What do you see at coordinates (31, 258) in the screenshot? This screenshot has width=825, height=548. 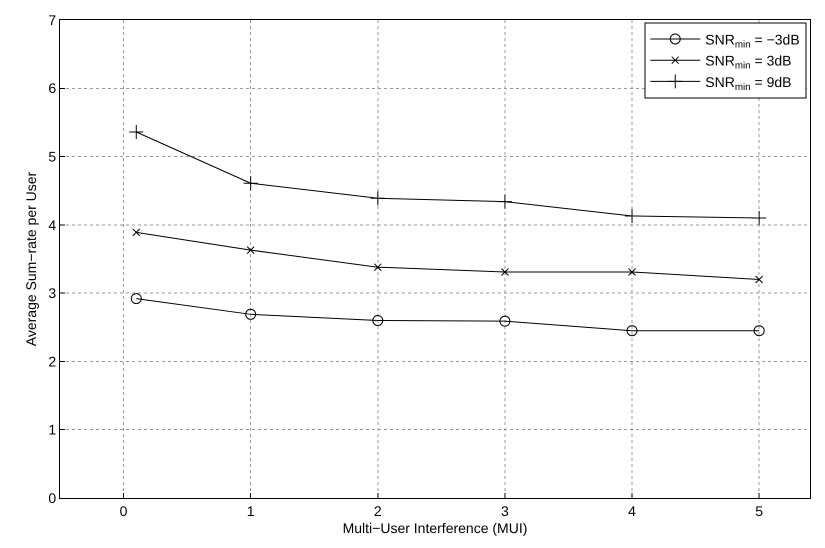 I see `y-axis-title: Average Sum−rate per User` at bounding box center [31, 258].